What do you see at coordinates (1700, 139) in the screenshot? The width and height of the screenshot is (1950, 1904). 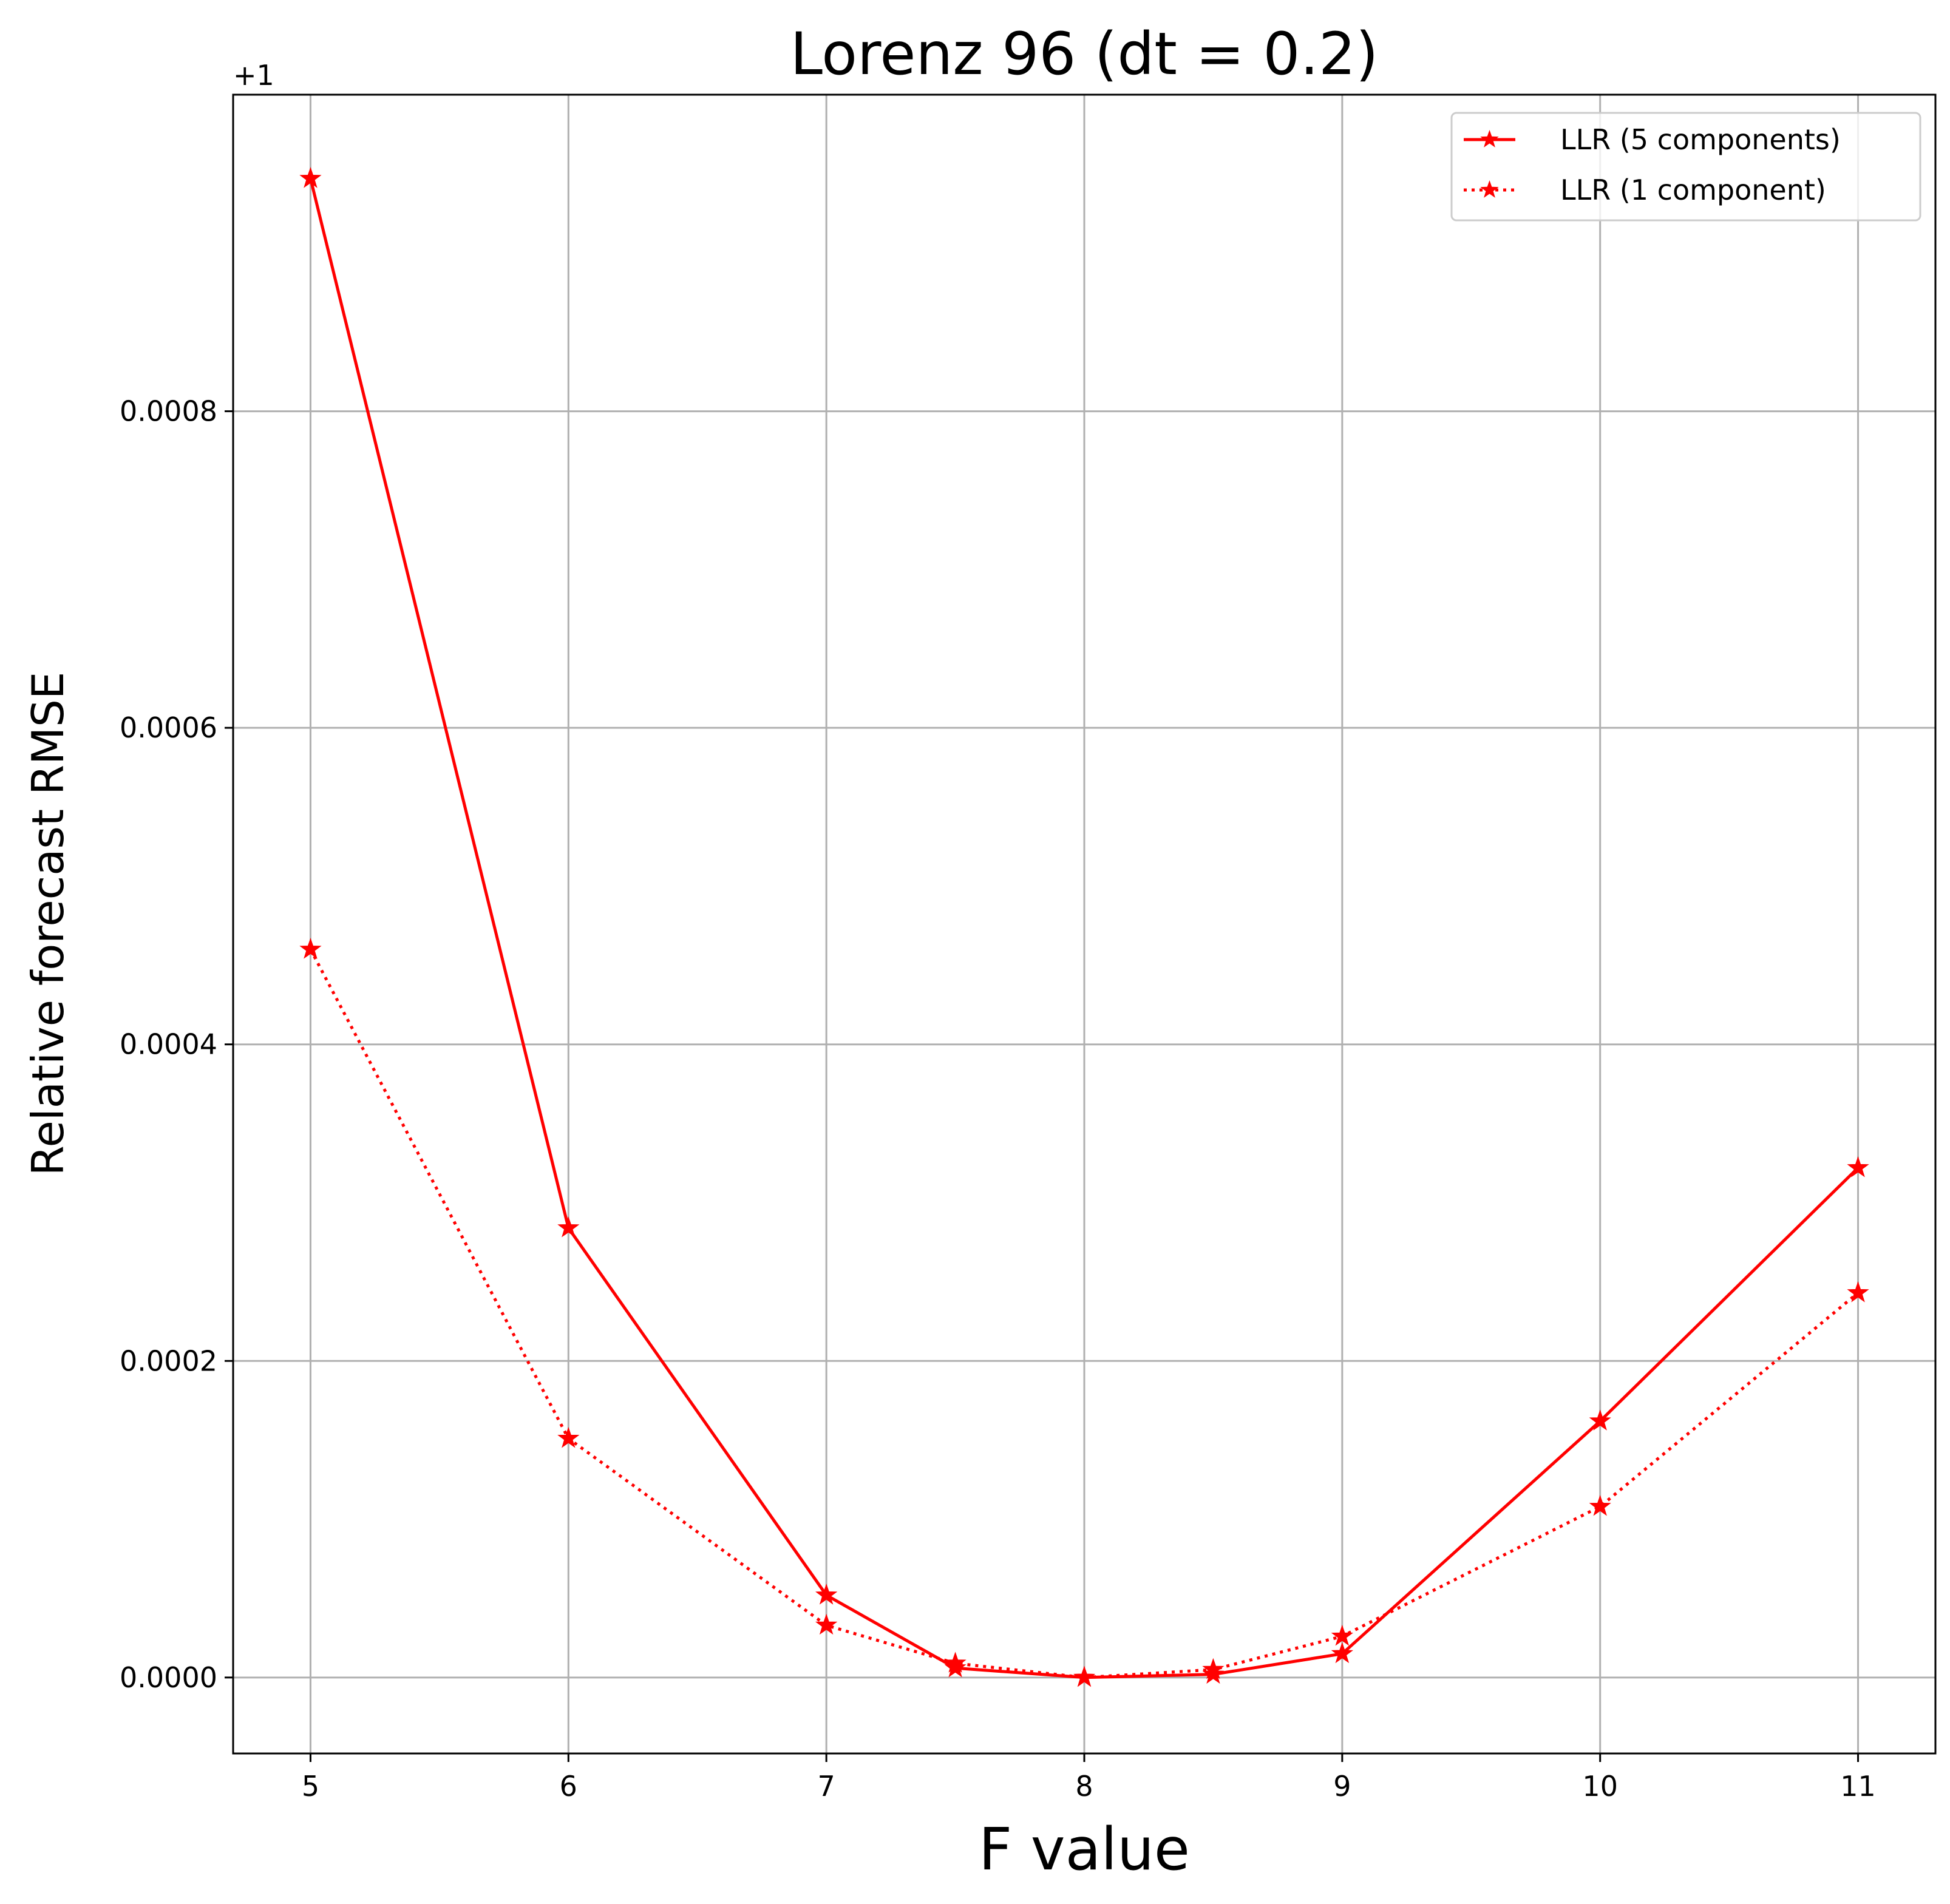 I see `legend-label: LLR (5 components)` at bounding box center [1700, 139].